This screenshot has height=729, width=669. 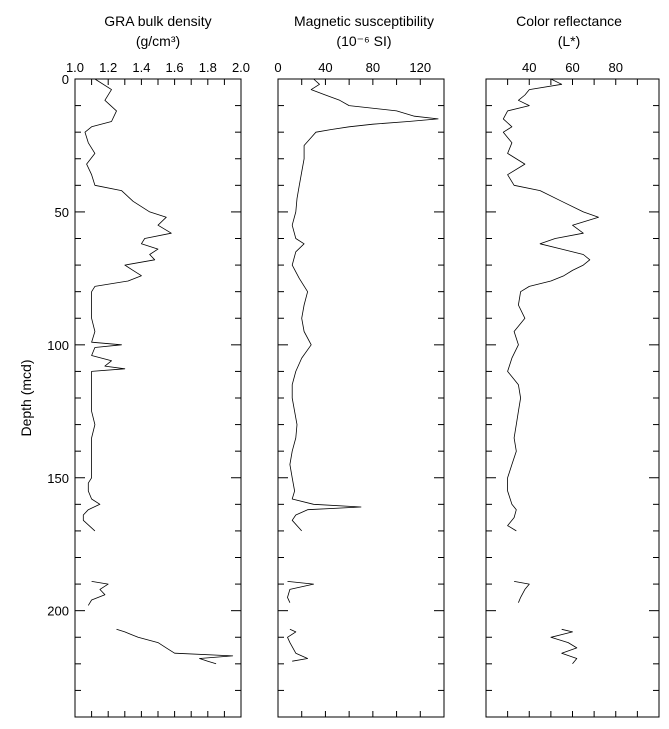 What do you see at coordinates (158, 41) in the screenshot?
I see `panel-unit: (g/cm³)` at bounding box center [158, 41].